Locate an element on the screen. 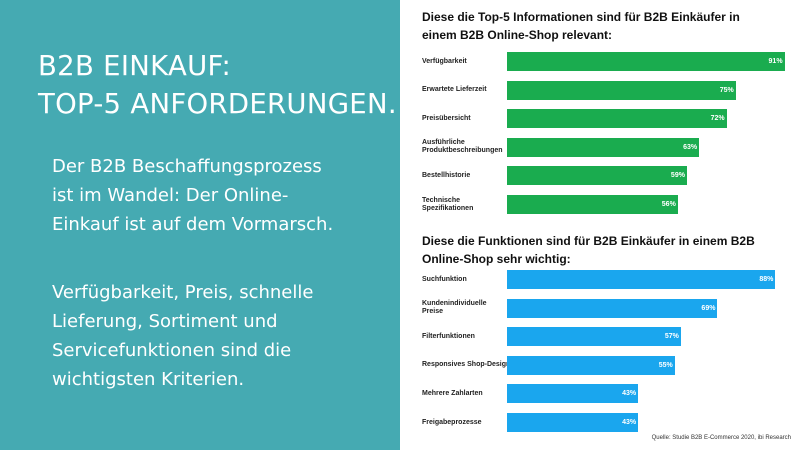 The image size is (800, 450). info-category-label: Bestellhistorie is located at coordinates (467, 176).